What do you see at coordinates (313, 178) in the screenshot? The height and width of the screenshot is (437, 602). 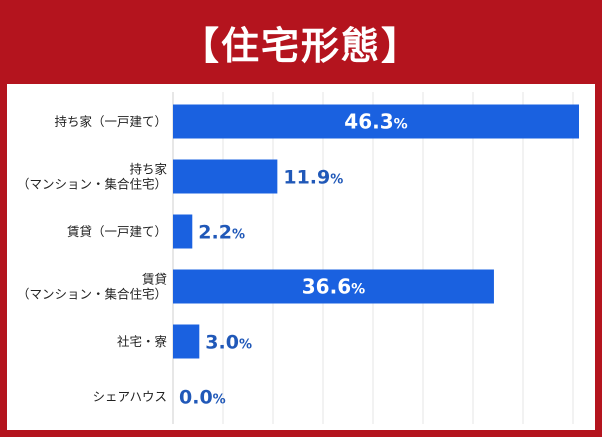 I see `value-label: 11.9%` at bounding box center [313, 178].